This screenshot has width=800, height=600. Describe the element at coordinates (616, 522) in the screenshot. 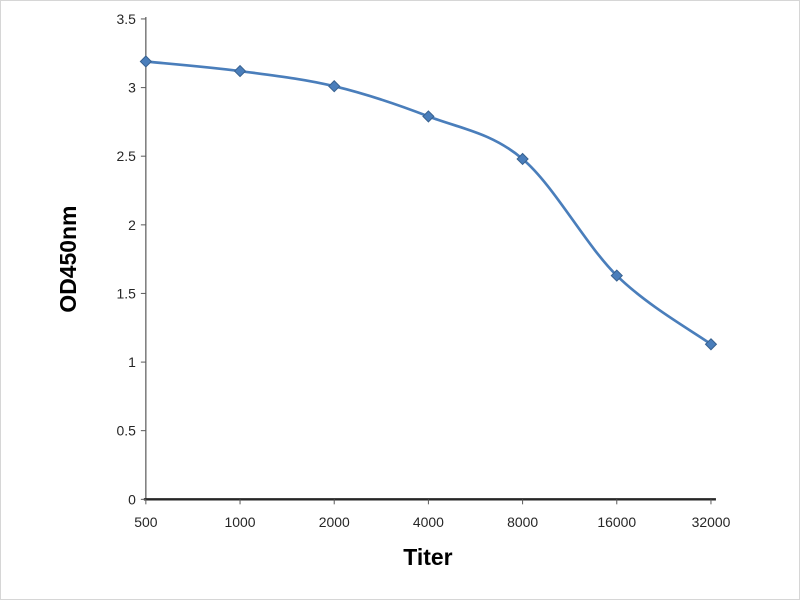

I see `x-tick-label: 16000` at that location.